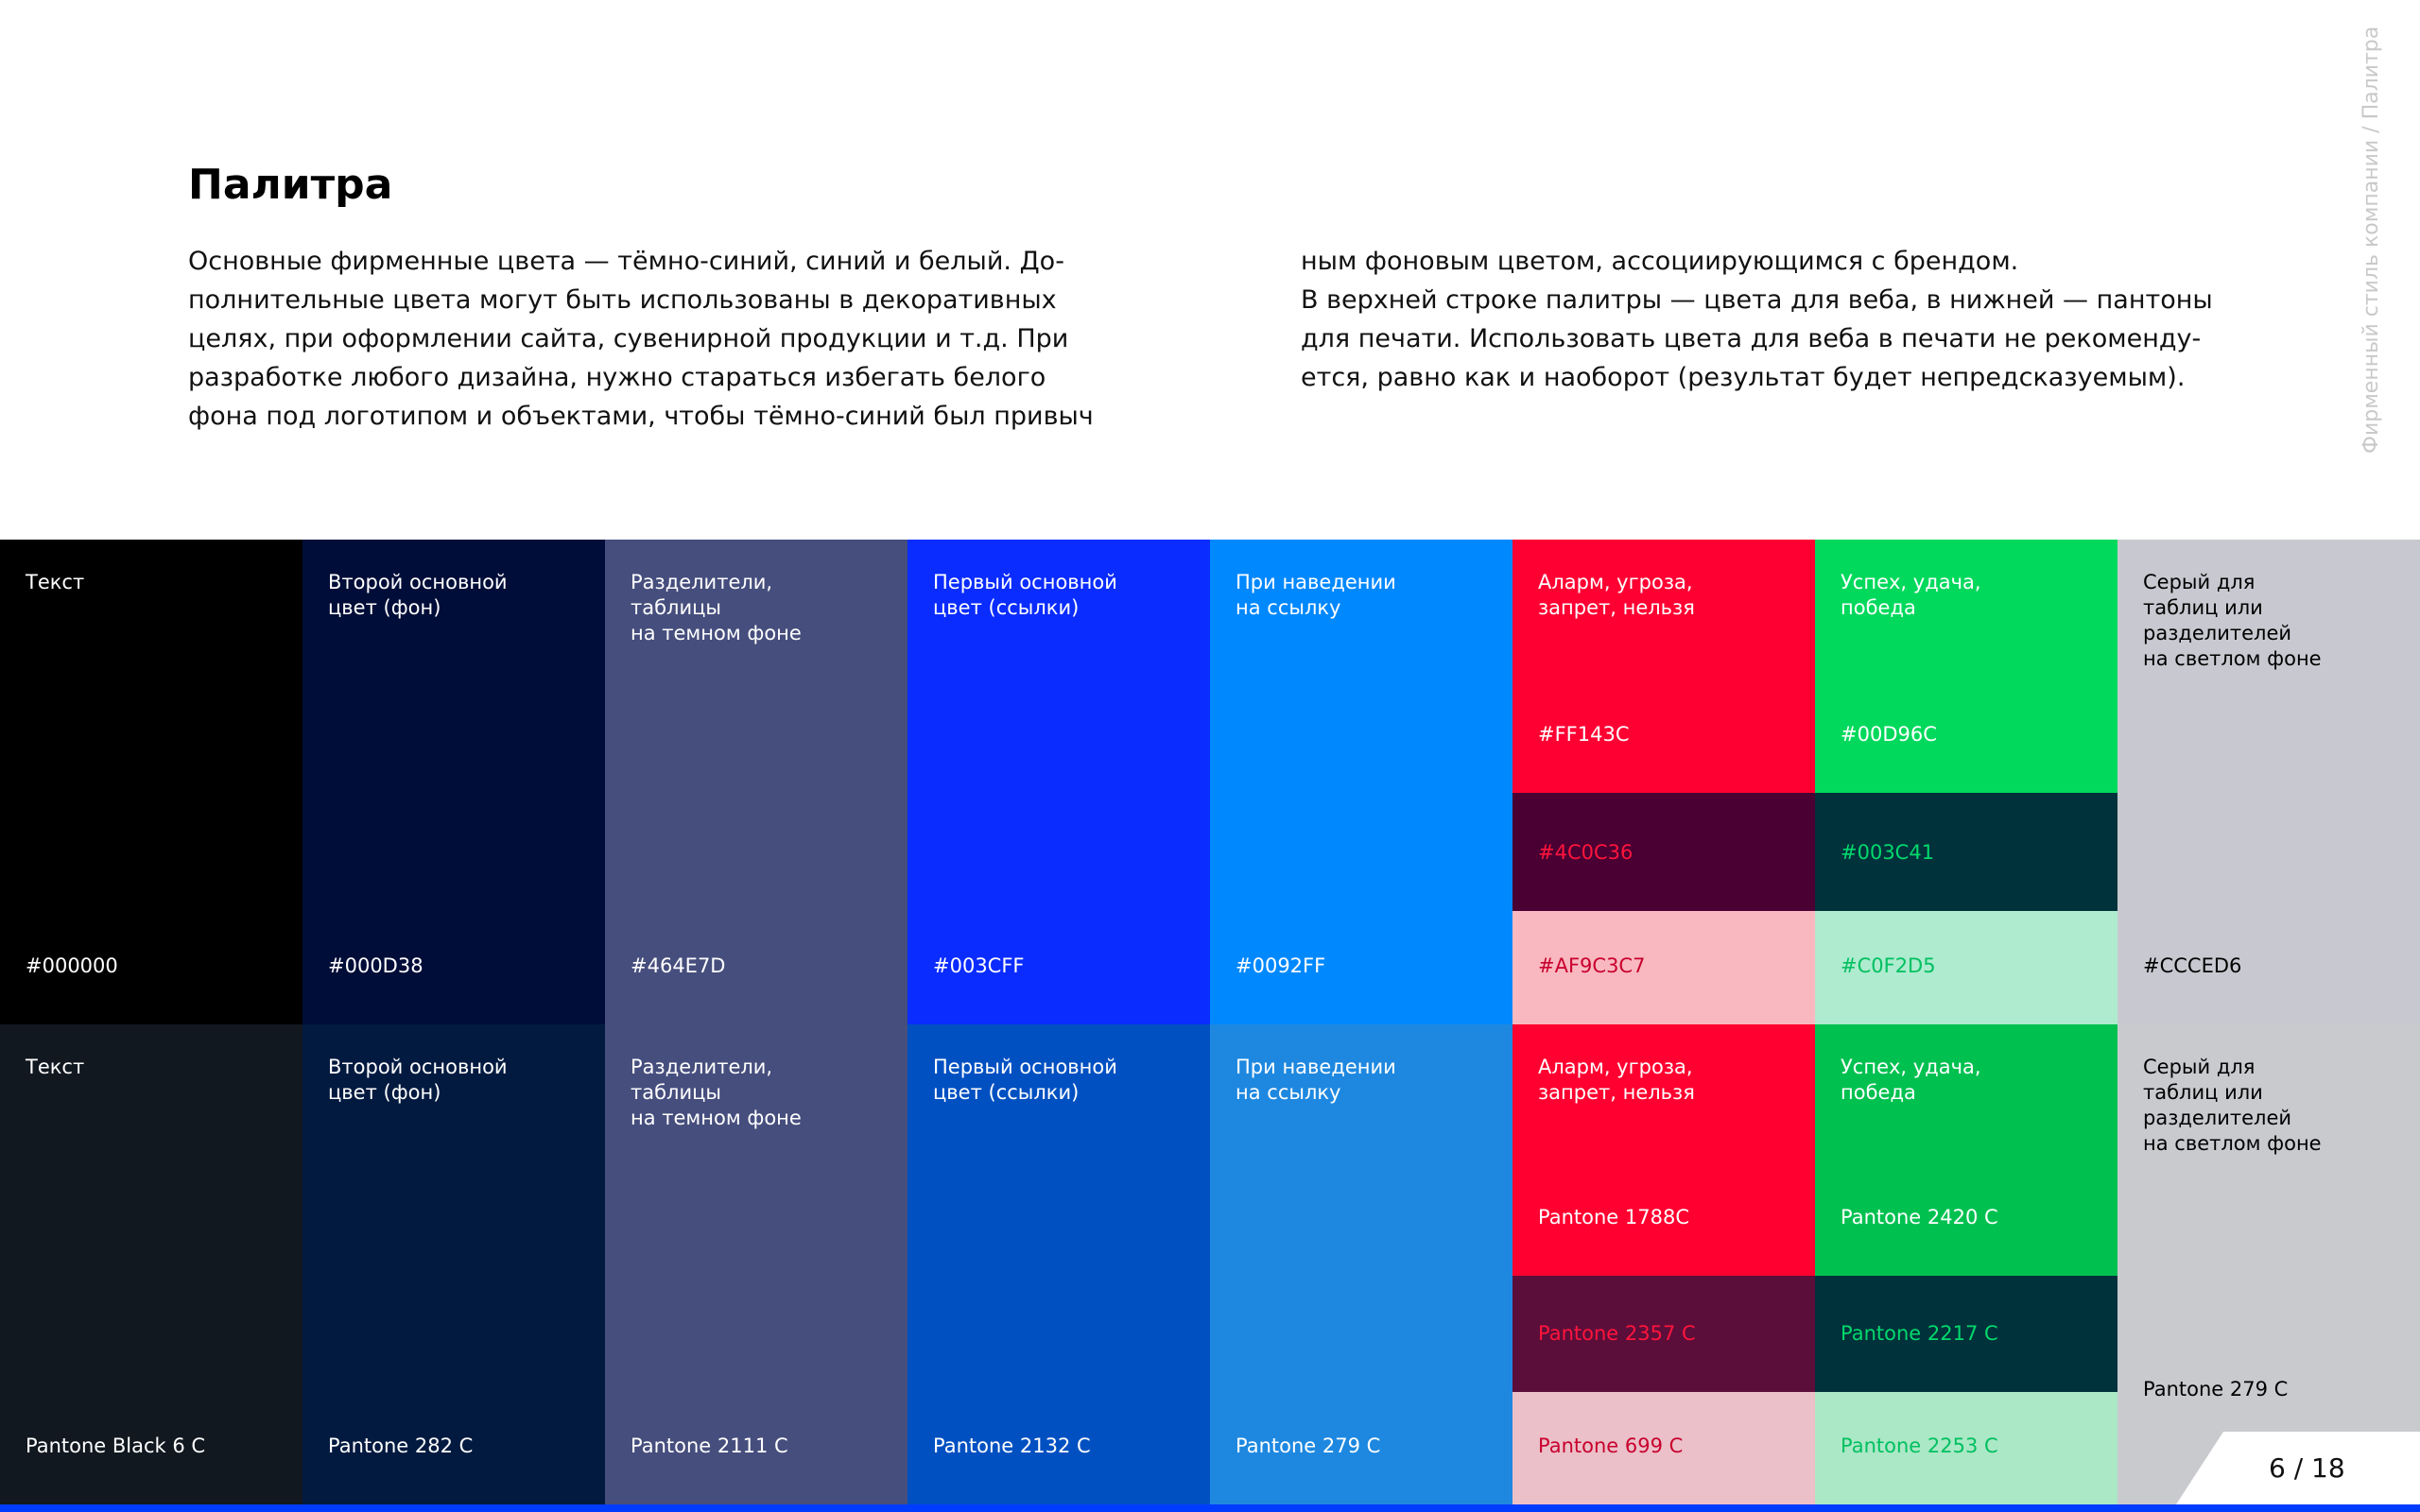 This screenshot has width=2420, height=1512. I want to click on color-code: Pantone 1788C, so click(1613, 1216).